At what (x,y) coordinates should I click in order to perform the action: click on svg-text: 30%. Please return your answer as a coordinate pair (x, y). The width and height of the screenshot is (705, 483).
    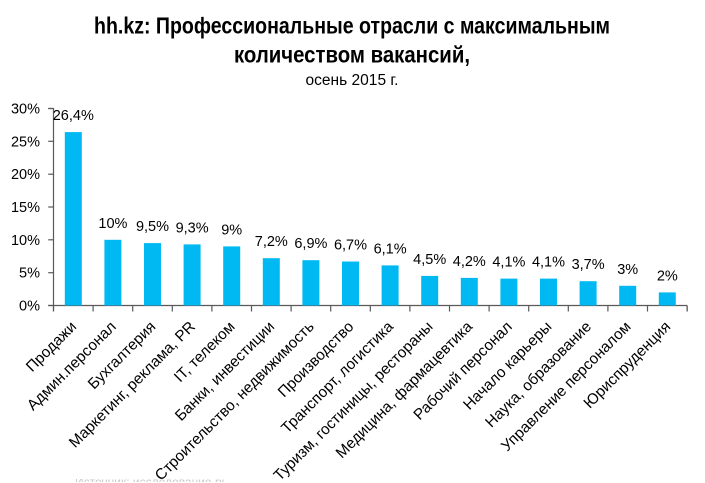
    Looking at the image, I should click on (25, 110).